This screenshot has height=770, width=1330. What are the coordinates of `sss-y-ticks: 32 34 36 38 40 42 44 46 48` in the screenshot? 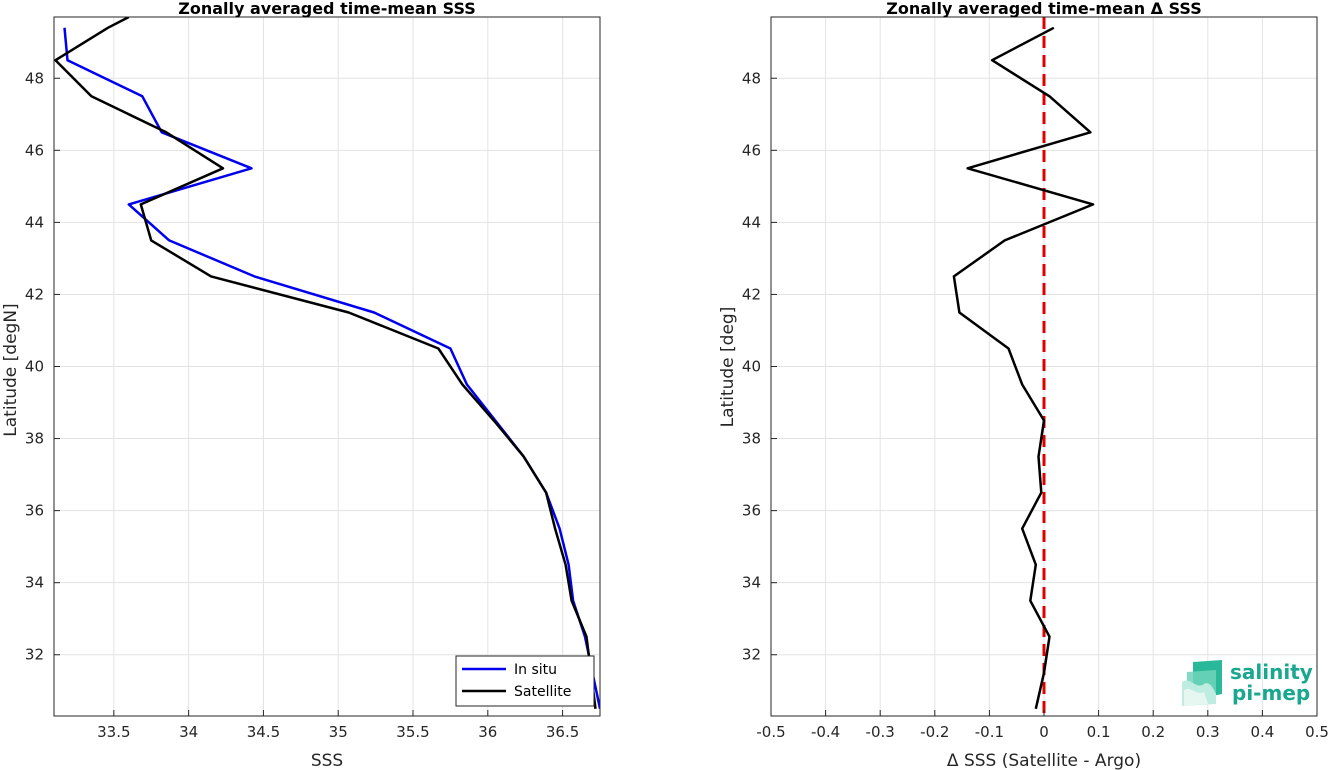 It's located at (42, 366).